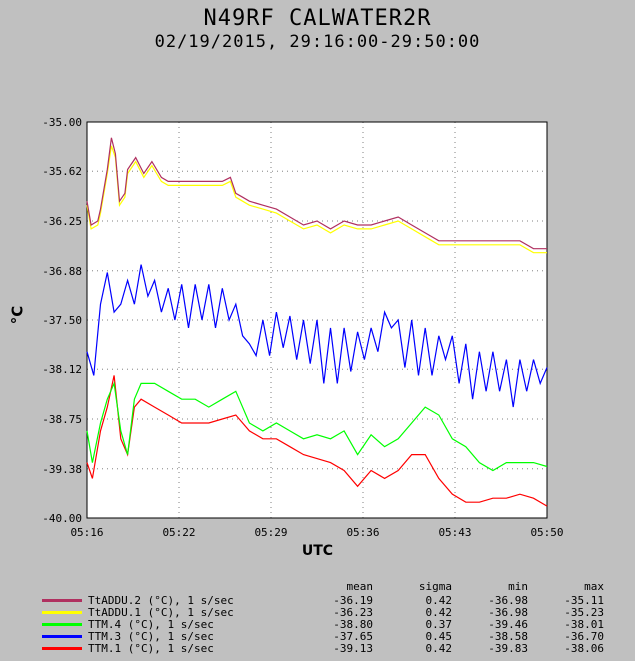  What do you see at coordinates (17, 315) in the screenshot?
I see `y-axis-label: °C` at bounding box center [17, 315].